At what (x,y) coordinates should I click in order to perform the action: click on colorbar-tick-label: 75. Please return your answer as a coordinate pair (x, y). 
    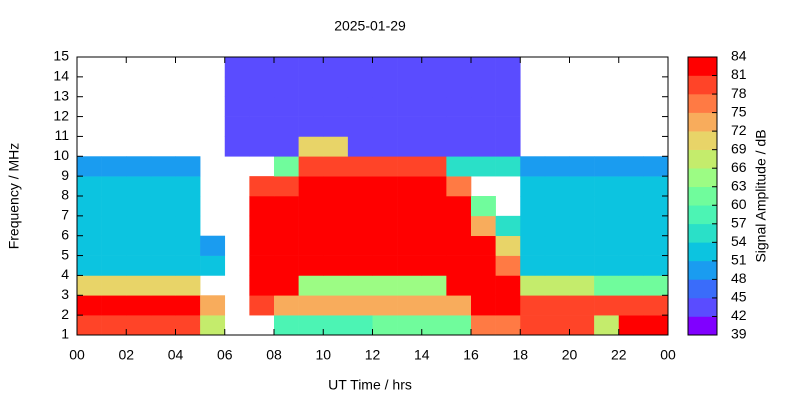
    Looking at the image, I should click on (739, 111).